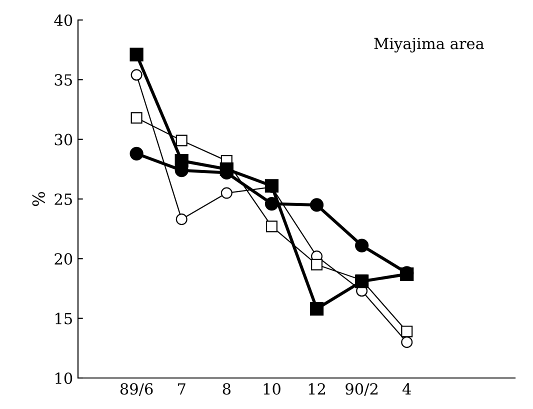 The height and width of the screenshot is (409, 533). I want to click on y-tick-label: 35, so click(63, 80).